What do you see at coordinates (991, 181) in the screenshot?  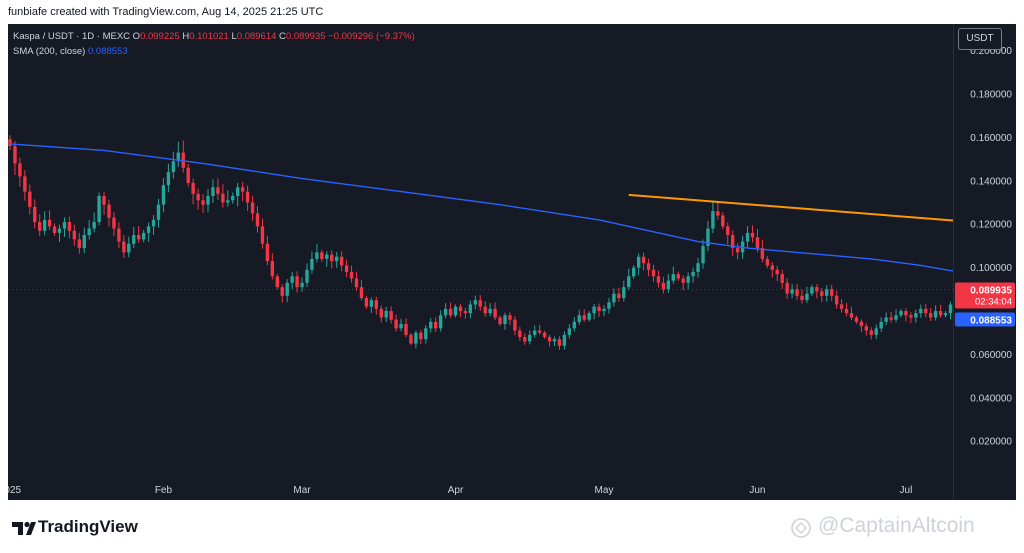 I see `y-tick-label: 0.140000` at bounding box center [991, 181].